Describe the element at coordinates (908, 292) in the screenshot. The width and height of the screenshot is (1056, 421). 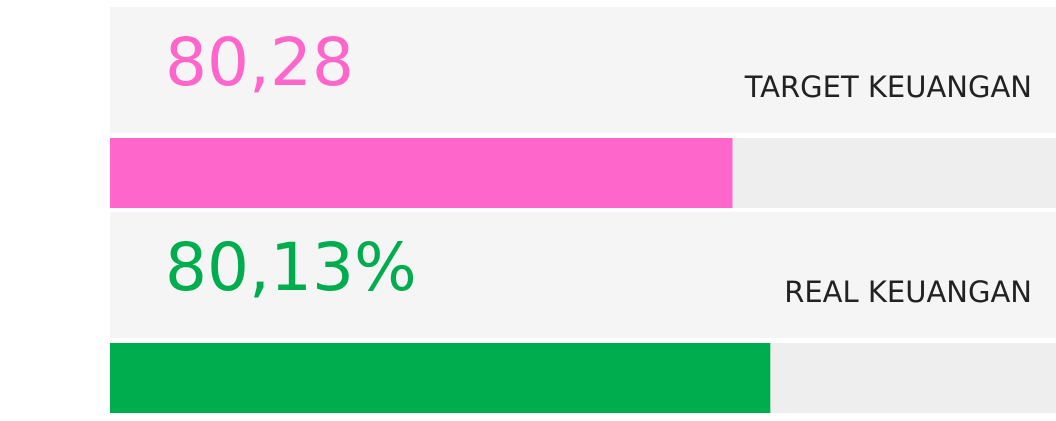
I see `item-label: REAL KEUANGAN` at that location.